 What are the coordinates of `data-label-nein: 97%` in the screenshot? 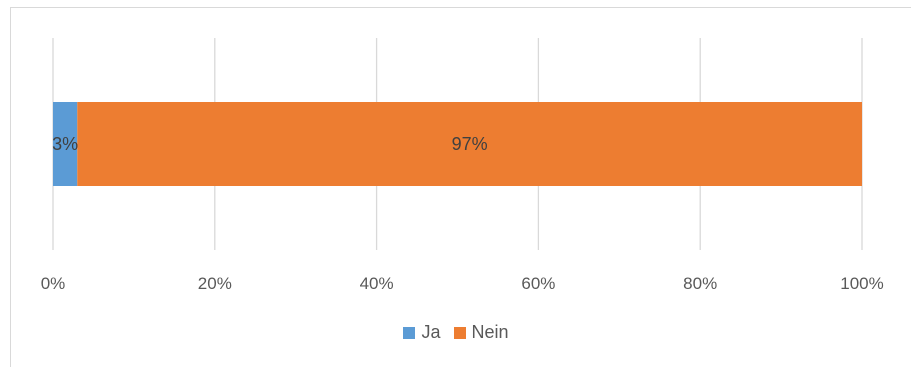 It's located at (470, 144).